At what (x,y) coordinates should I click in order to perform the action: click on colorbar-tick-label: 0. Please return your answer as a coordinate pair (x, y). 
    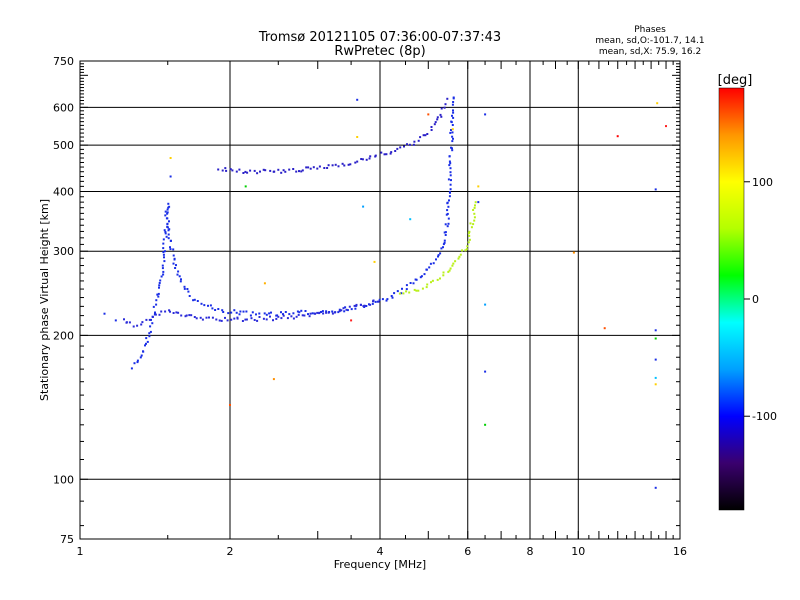
    Looking at the image, I should click on (755, 299).